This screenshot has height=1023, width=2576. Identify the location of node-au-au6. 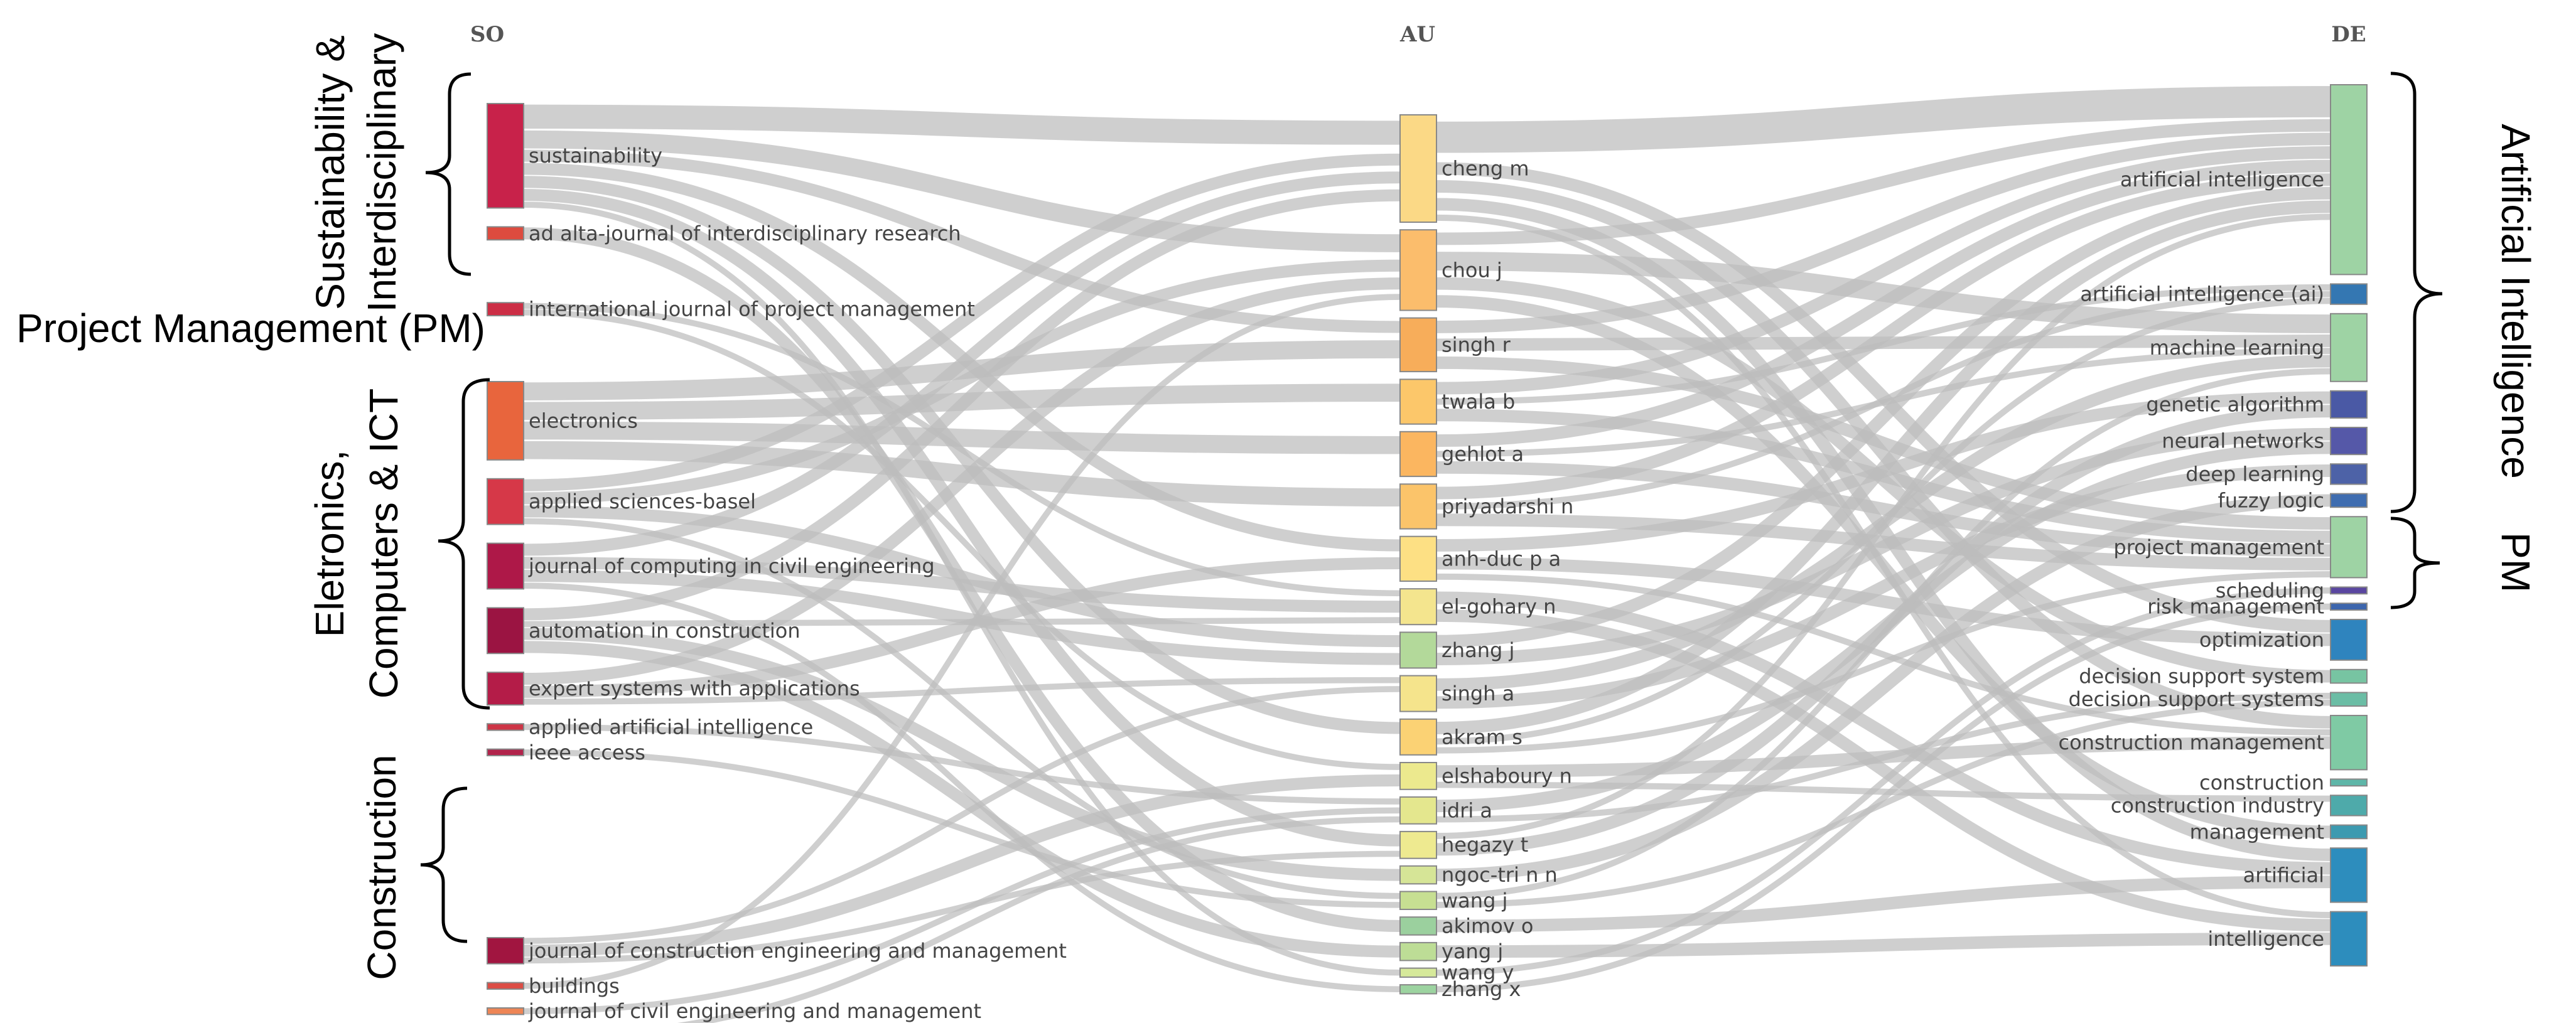
(1418, 506).